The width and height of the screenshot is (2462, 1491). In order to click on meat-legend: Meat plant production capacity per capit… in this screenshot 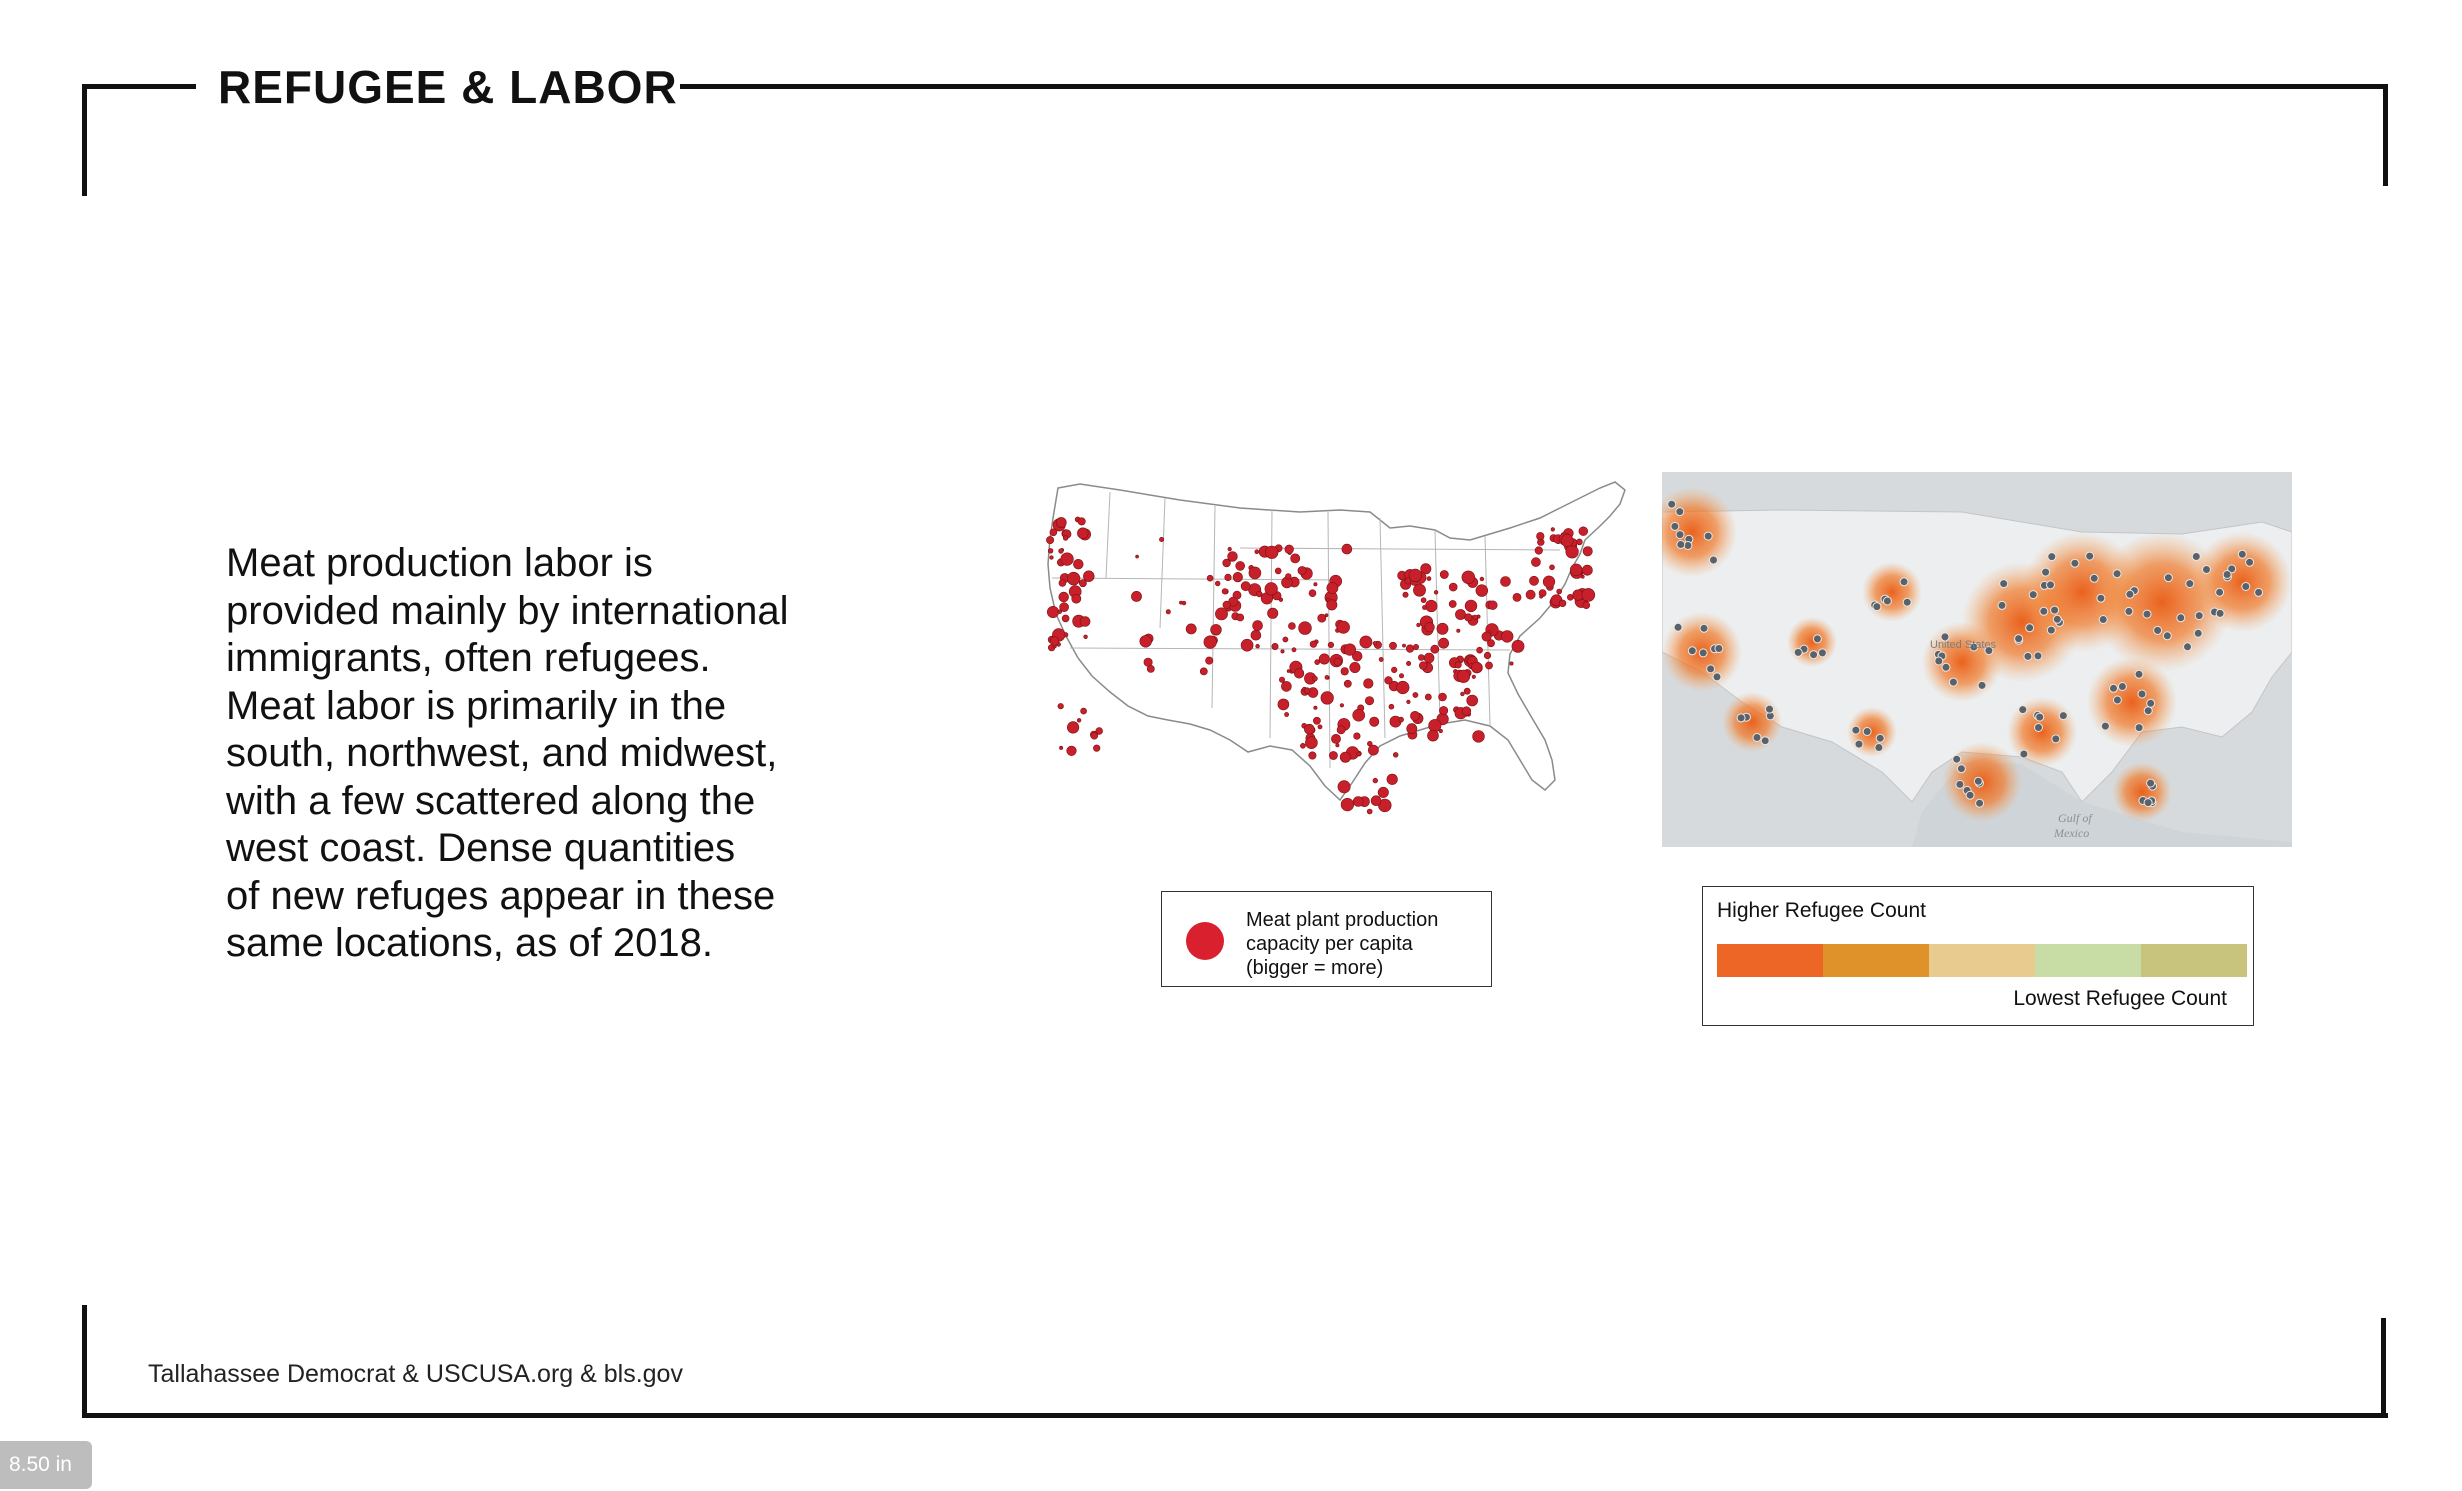, I will do `click(1326, 939)`.